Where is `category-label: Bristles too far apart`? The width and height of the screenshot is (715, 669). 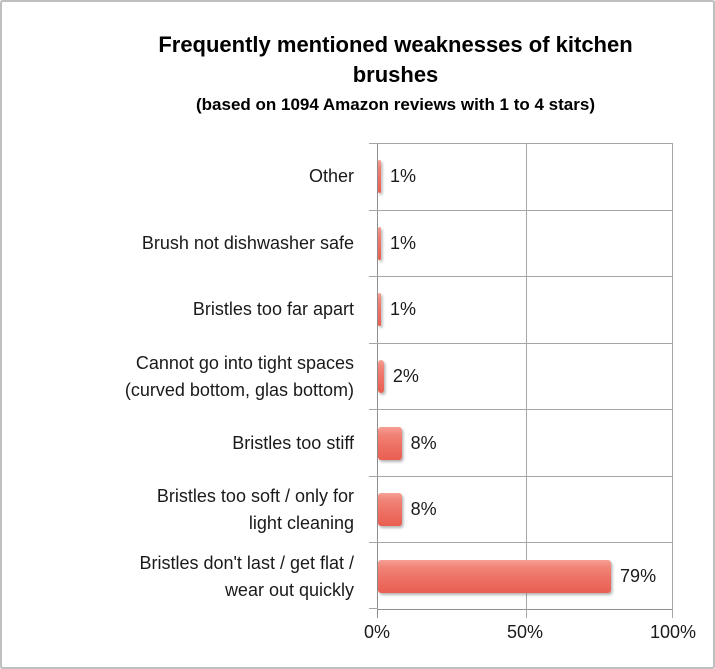 category-label: Bristles too far apart is located at coordinates (273, 309).